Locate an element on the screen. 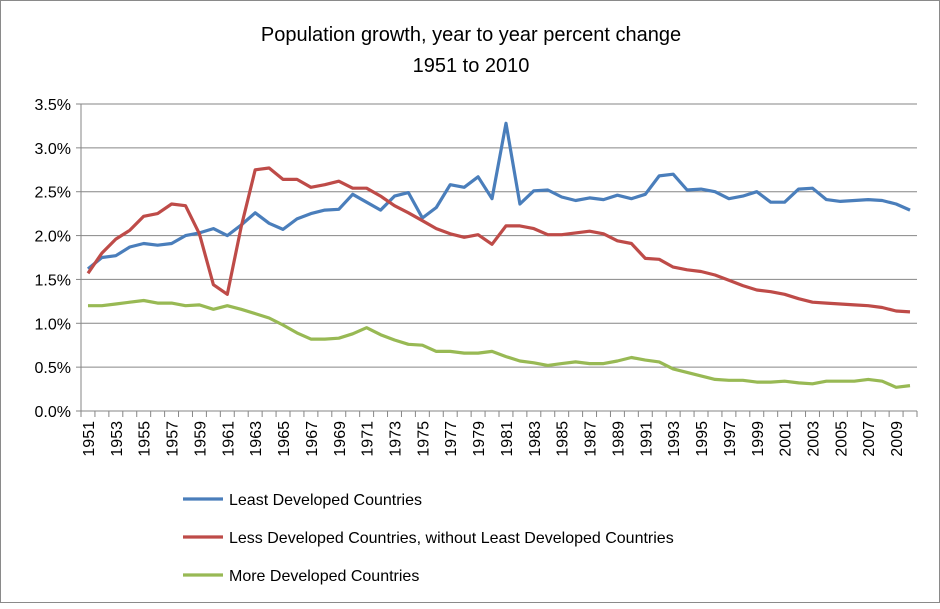  y-tick-label: 2.0% is located at coordinates (53, 237).